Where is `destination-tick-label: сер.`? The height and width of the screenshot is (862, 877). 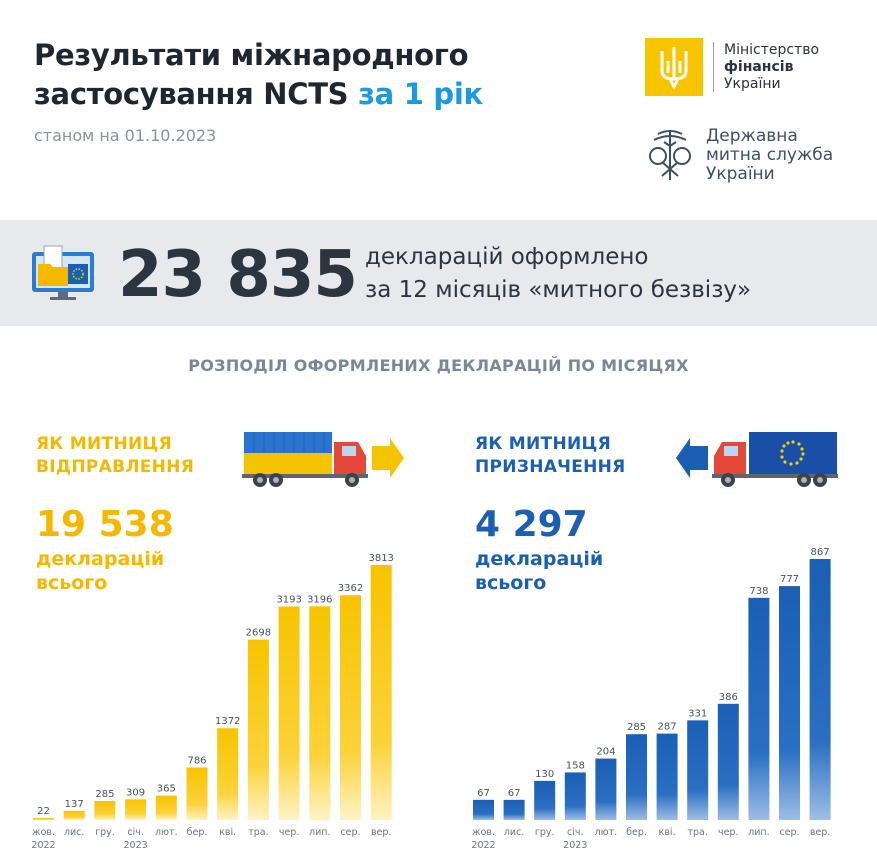 destination-tick-label: сер. is located at coordinates (789, 832).